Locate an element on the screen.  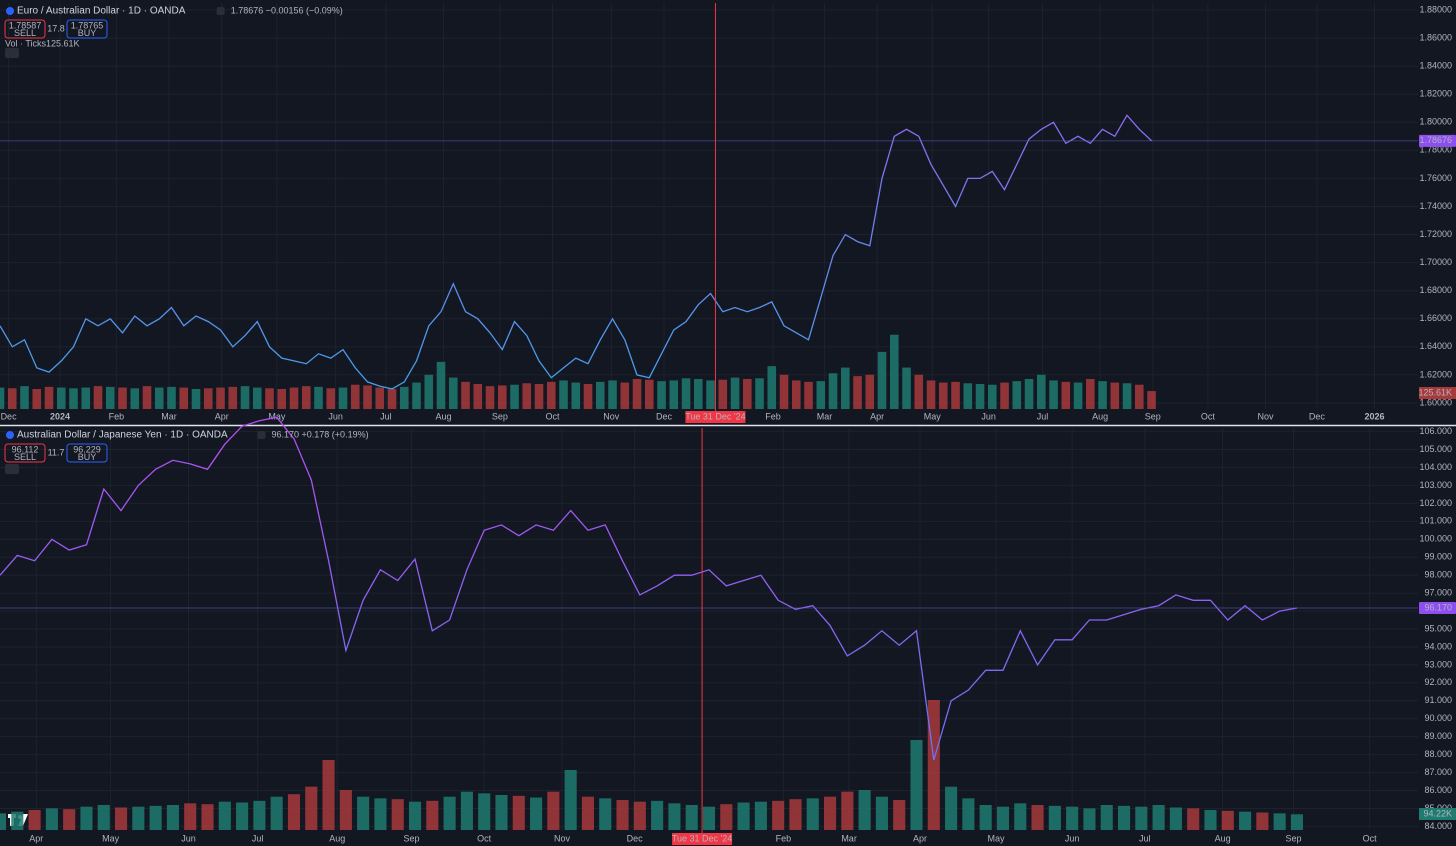
x-tick-label: Apr is located at coordinates (36, 838).